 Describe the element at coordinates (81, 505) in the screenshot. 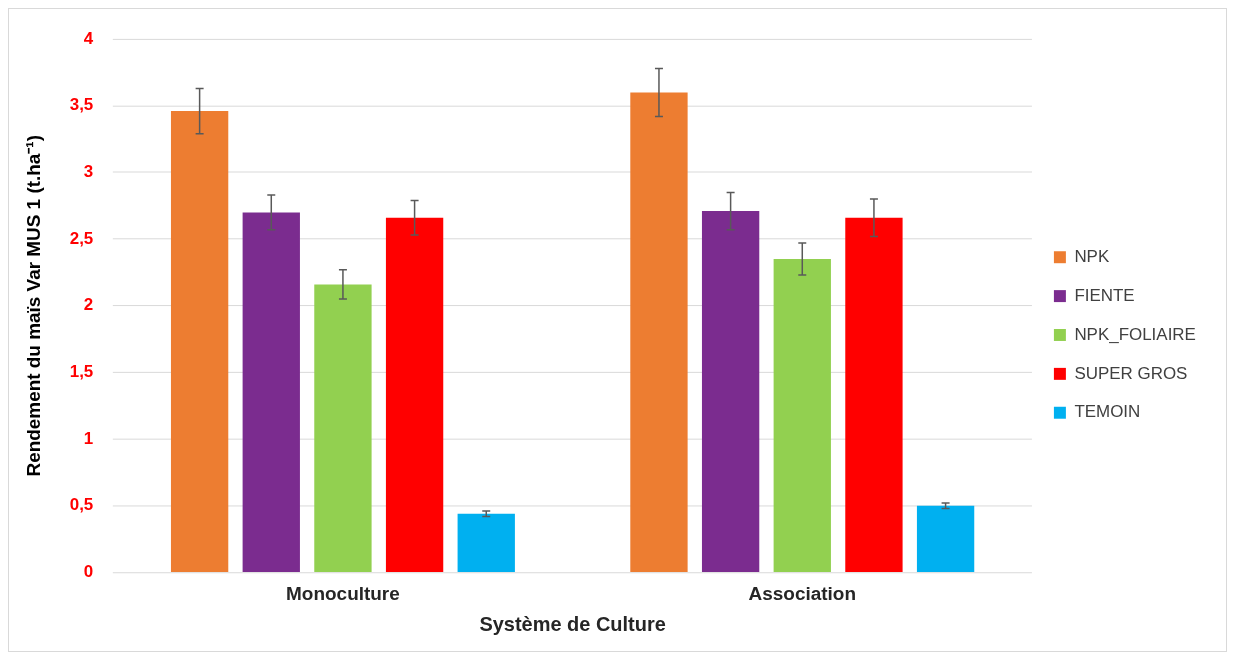

I see `y-tick-label: 0,5` at that location.